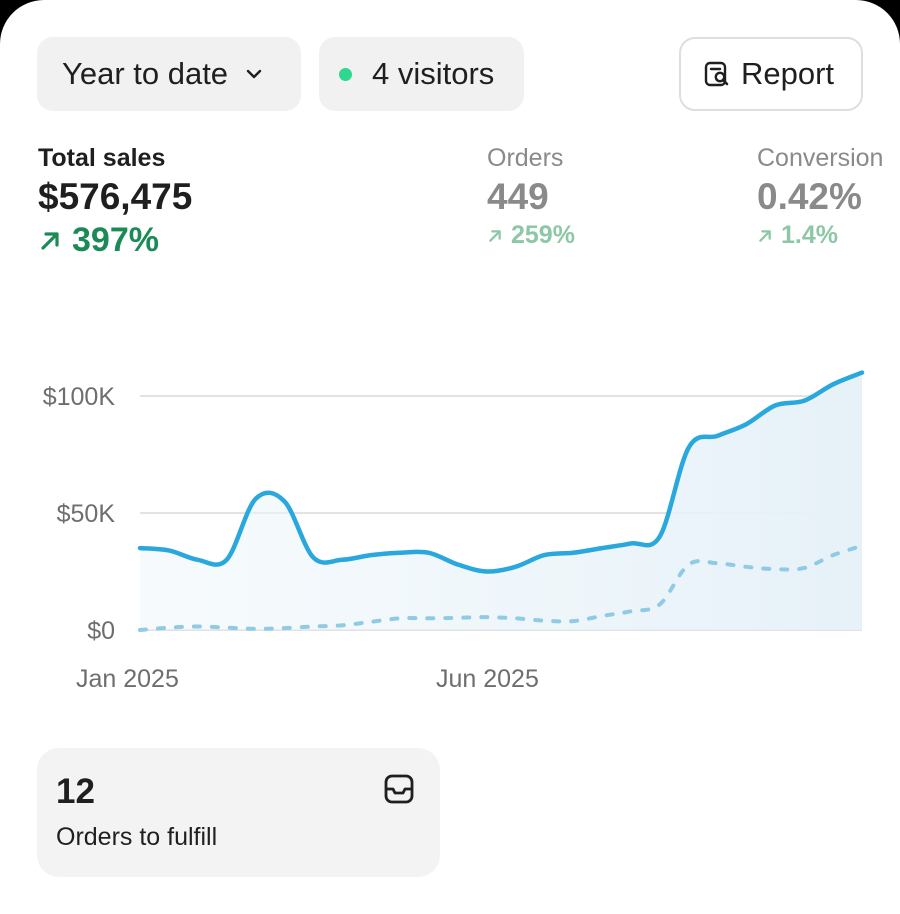 This screenshot has height=914, width=900. Describe the element at coordinates (487, 679) in the screenshot. I see `x-tick-label: Jun 2025` at that location.